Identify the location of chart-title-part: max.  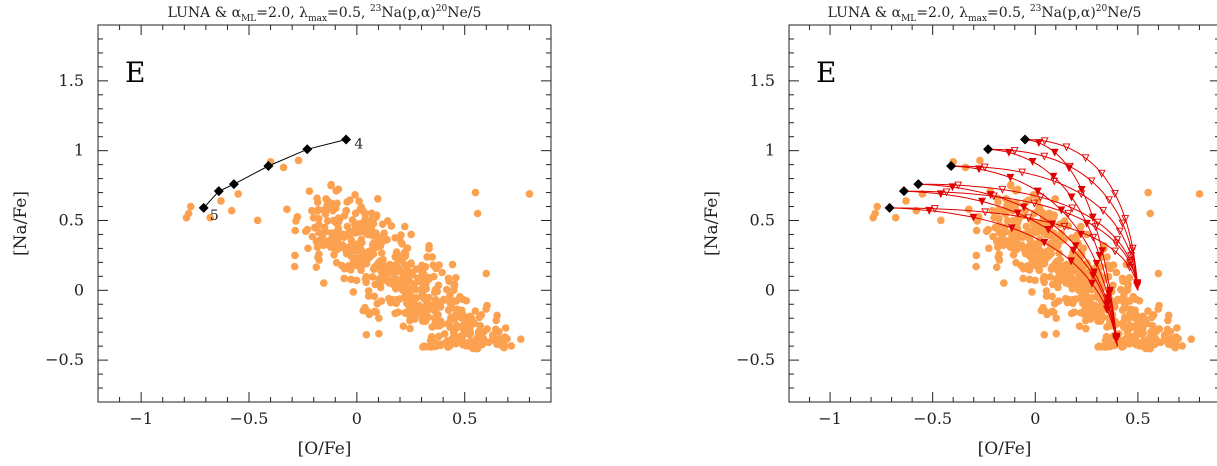
(317, 19).